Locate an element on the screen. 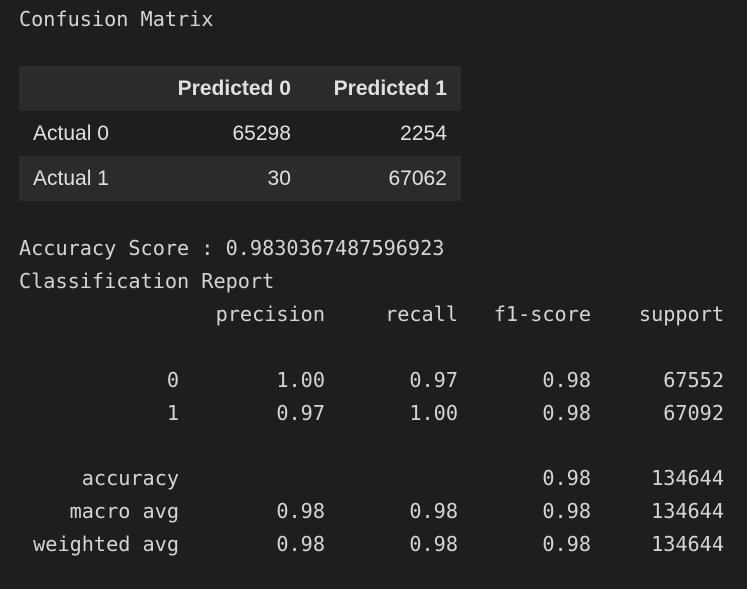  report-row-label: weighted avg is located at coordinates (106, 544).